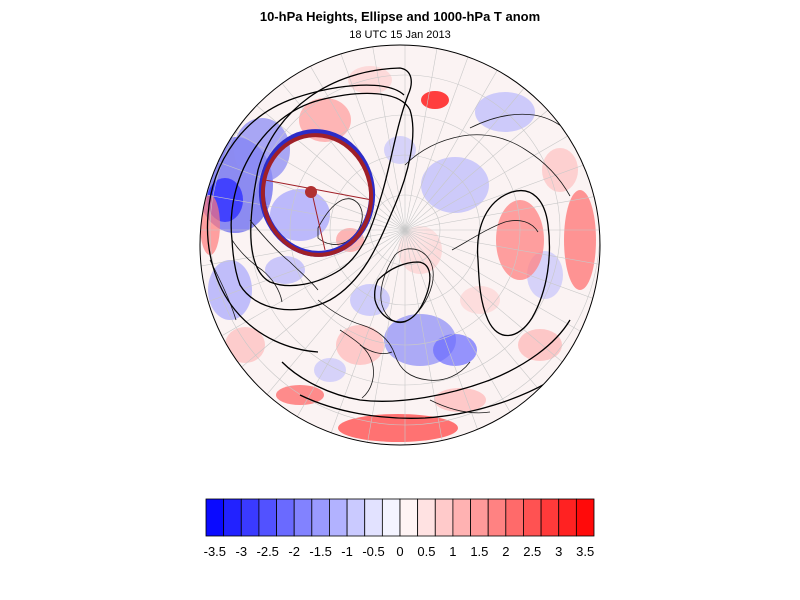 The image size is (800, 600). I want to click on colorbar-tick-label: -2.5, so click(268, 551).